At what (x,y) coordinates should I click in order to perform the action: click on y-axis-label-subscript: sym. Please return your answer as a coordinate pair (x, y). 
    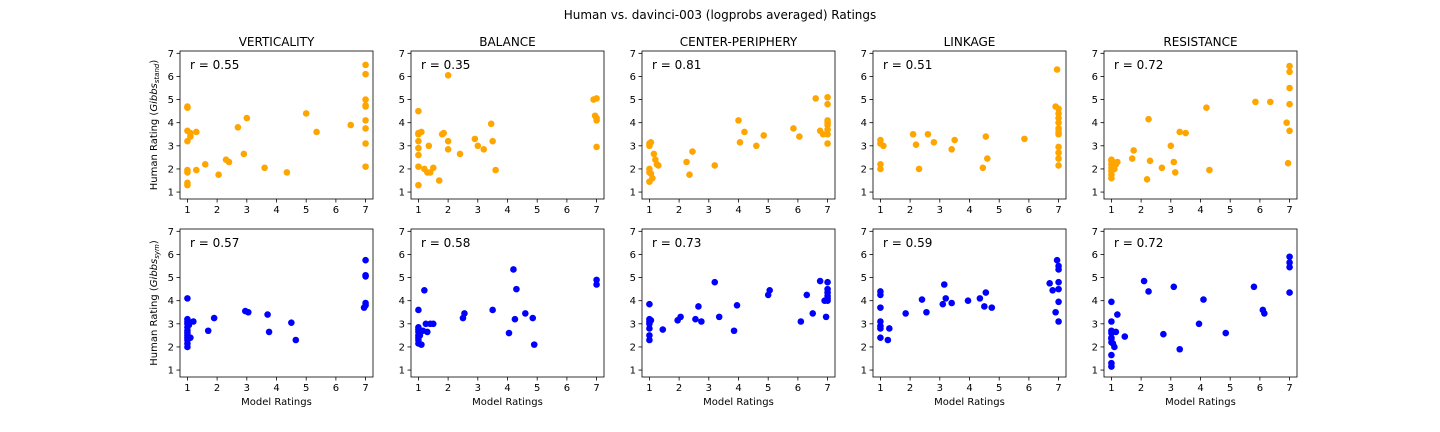
    Looking at the image, I should click on (157, 251).